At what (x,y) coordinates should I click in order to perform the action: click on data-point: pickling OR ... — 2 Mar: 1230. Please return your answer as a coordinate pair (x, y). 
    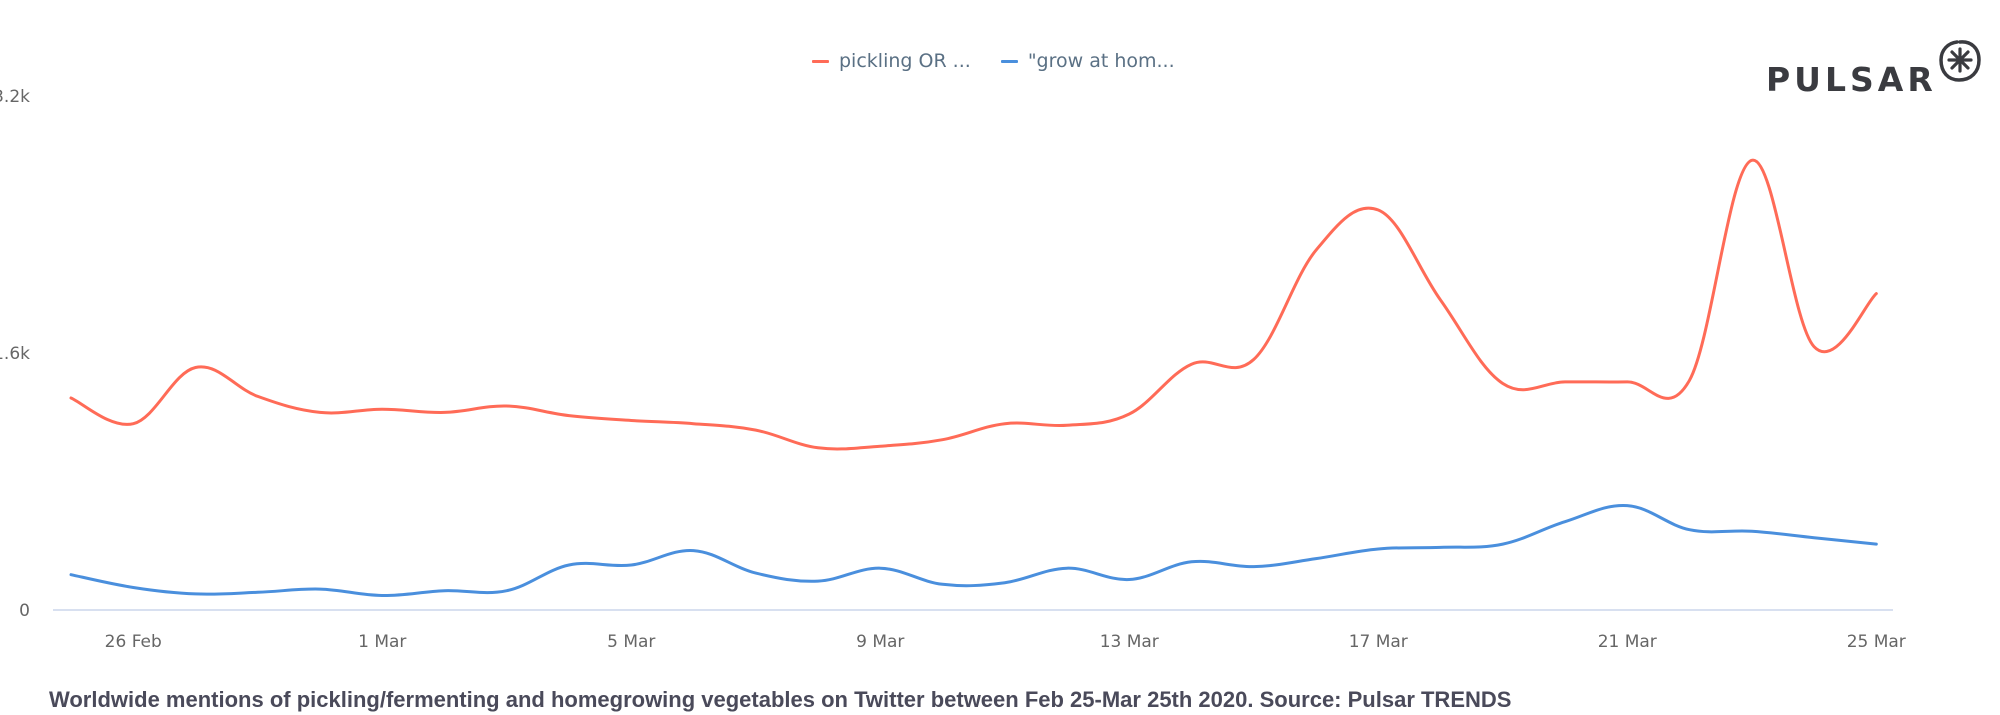
    Looking at the image, I should click on (445, 412).